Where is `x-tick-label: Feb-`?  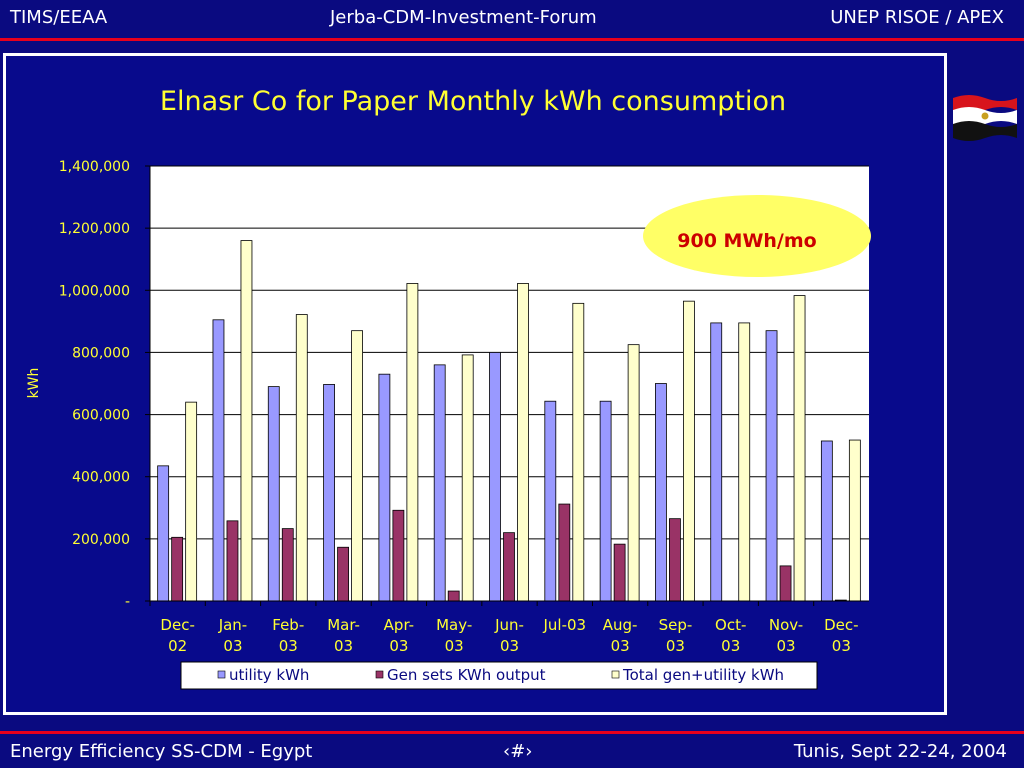
x-tick-label: Feb- is located at coordinates (288, 625).